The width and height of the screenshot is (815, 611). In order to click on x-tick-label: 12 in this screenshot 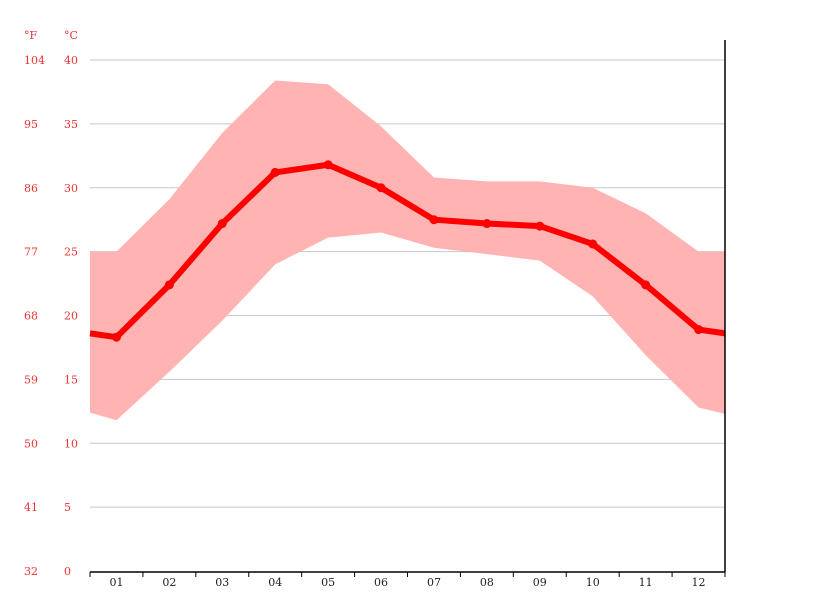, I will do `click(699, 582)`.